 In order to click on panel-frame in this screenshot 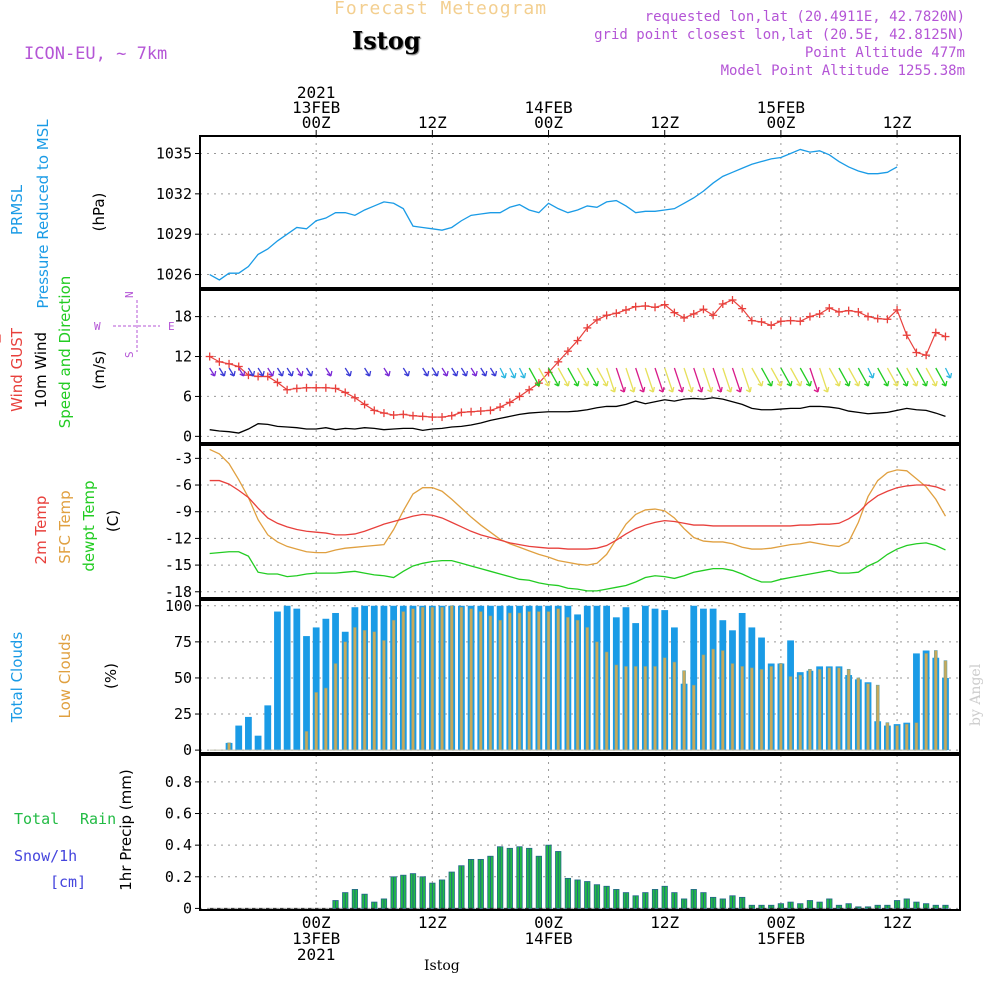, I will do `click(580, 366)`.